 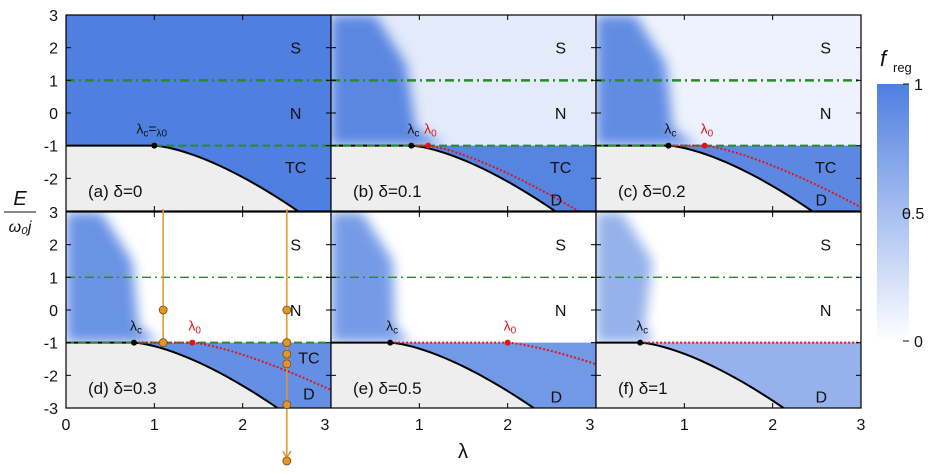 I want to click on y-axis-label-den: ω₀j, so click(x=20, y=227).